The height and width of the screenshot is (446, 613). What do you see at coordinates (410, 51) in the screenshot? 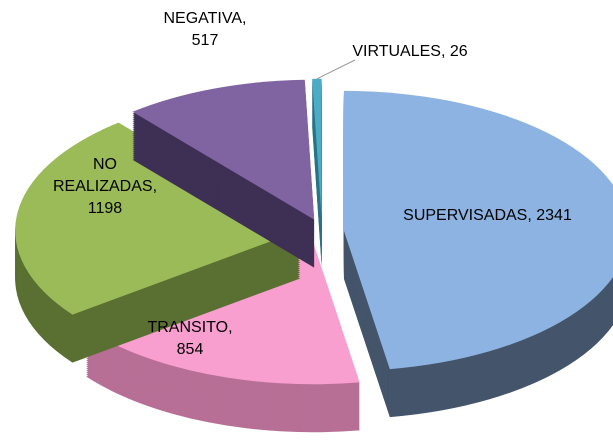
I see `data-label: VIRTUALES, 26` at bounding box center [410, 51].